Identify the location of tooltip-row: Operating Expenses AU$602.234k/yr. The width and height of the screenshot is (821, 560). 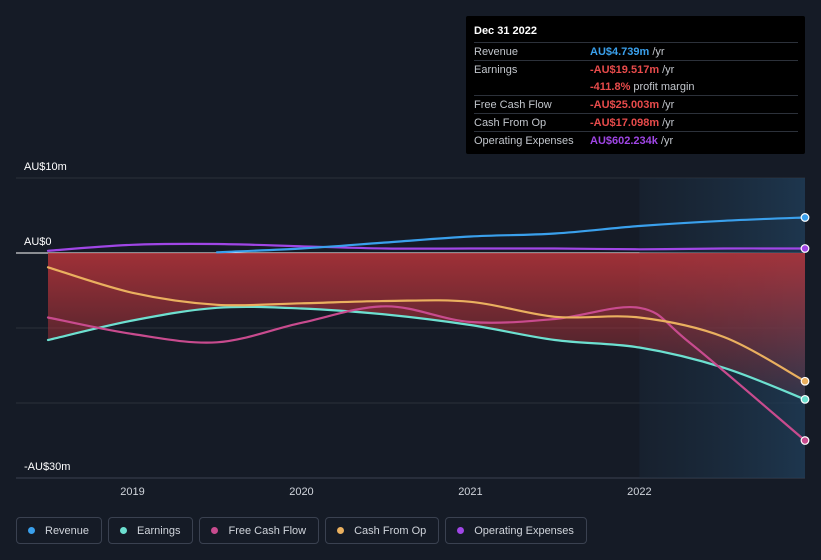
(636, 140).